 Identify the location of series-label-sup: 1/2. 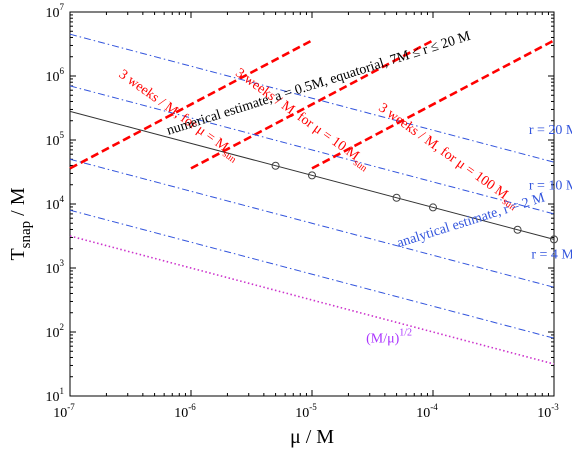
(405, 333).